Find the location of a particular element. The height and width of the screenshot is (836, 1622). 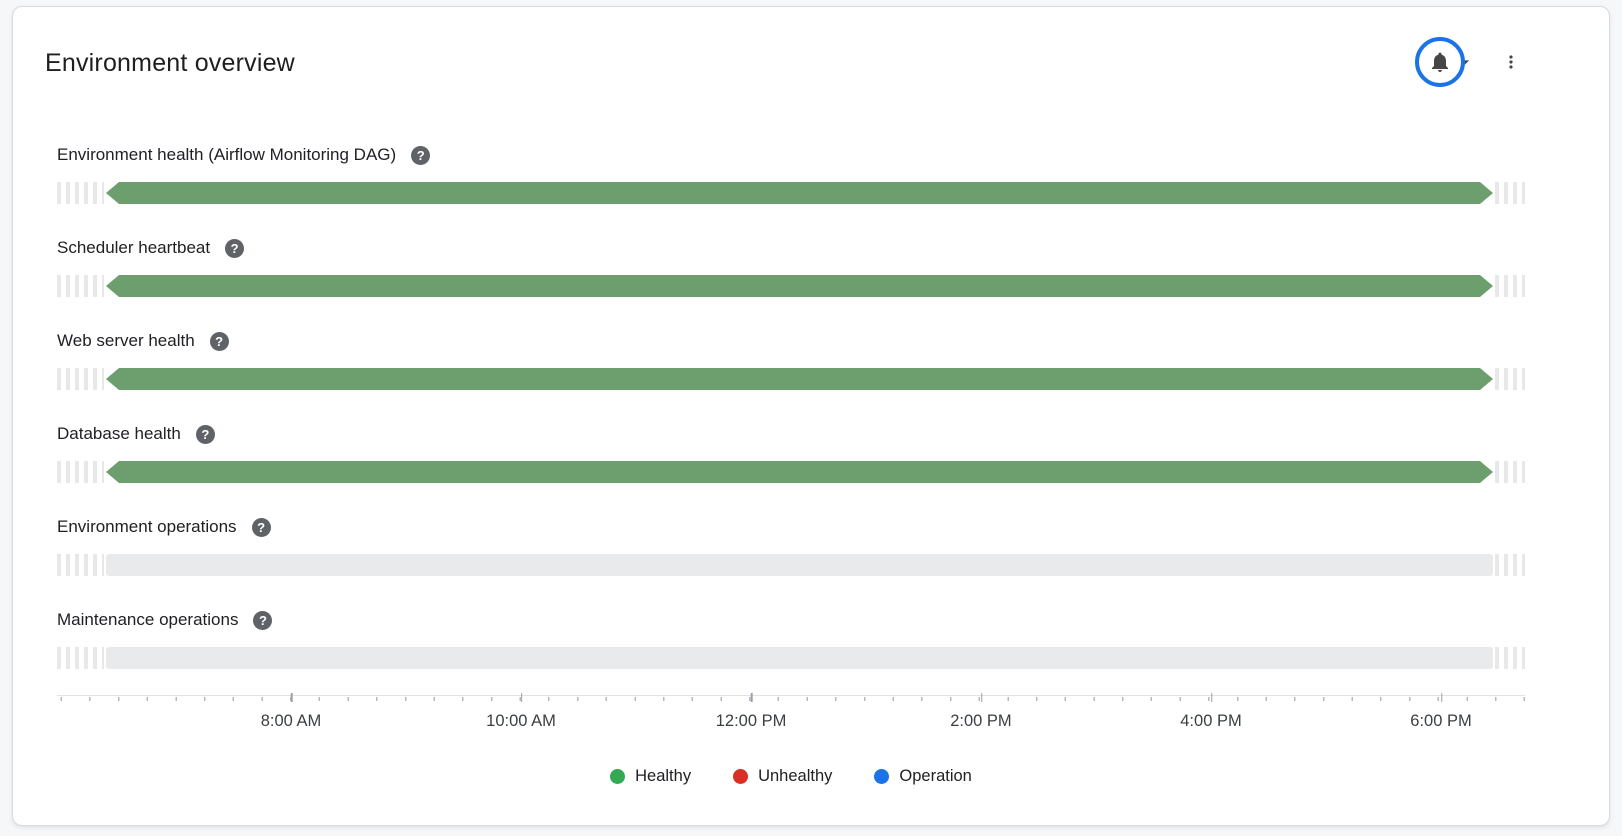

axis-minor-ticks is located at coordinates (791, 699).